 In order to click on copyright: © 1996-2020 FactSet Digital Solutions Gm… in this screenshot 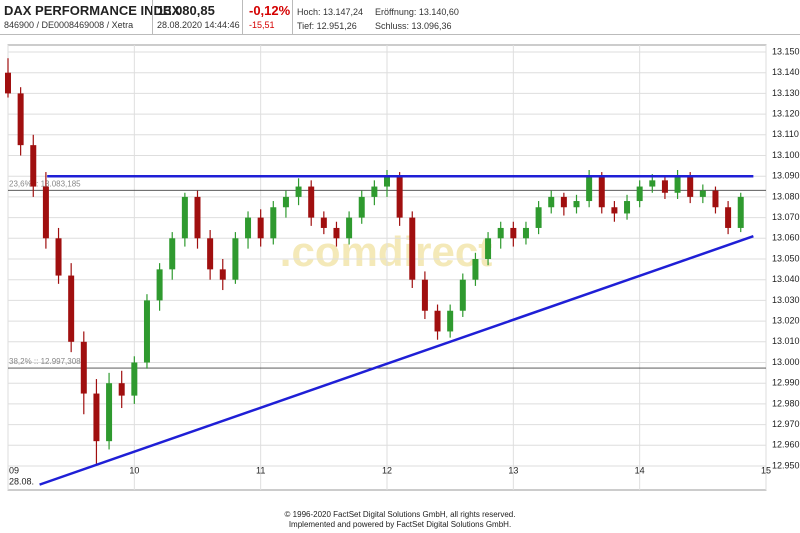, I will do `click(400, 514)`.